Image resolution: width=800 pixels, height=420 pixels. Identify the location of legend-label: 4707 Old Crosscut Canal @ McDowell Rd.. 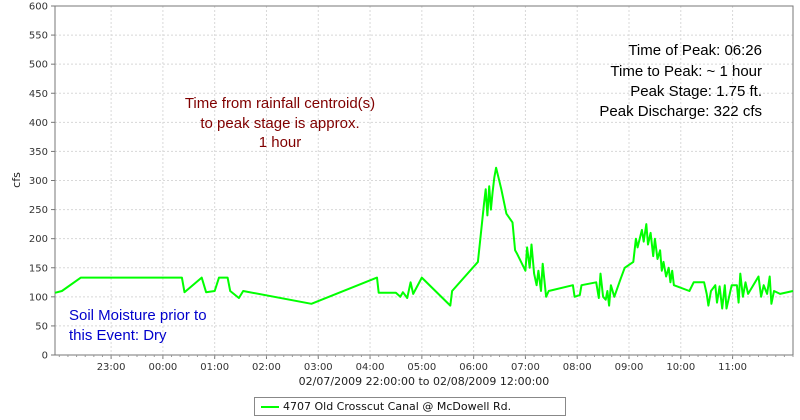
(397, 406).